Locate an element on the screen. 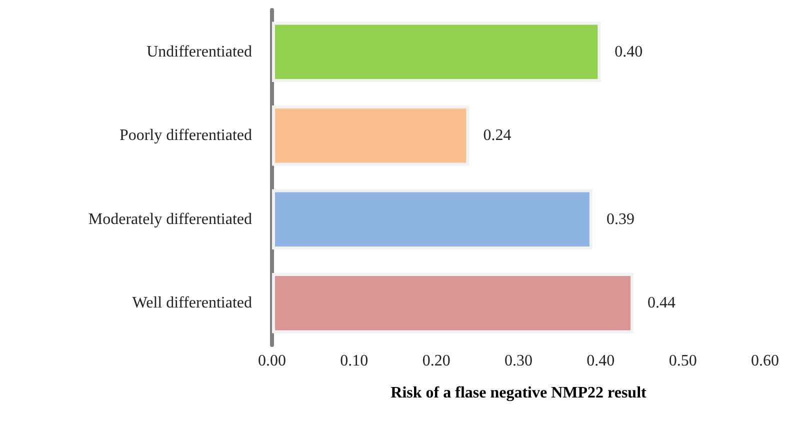  y-tick-label: Undifferentiated is located at coordinates (199, 51).